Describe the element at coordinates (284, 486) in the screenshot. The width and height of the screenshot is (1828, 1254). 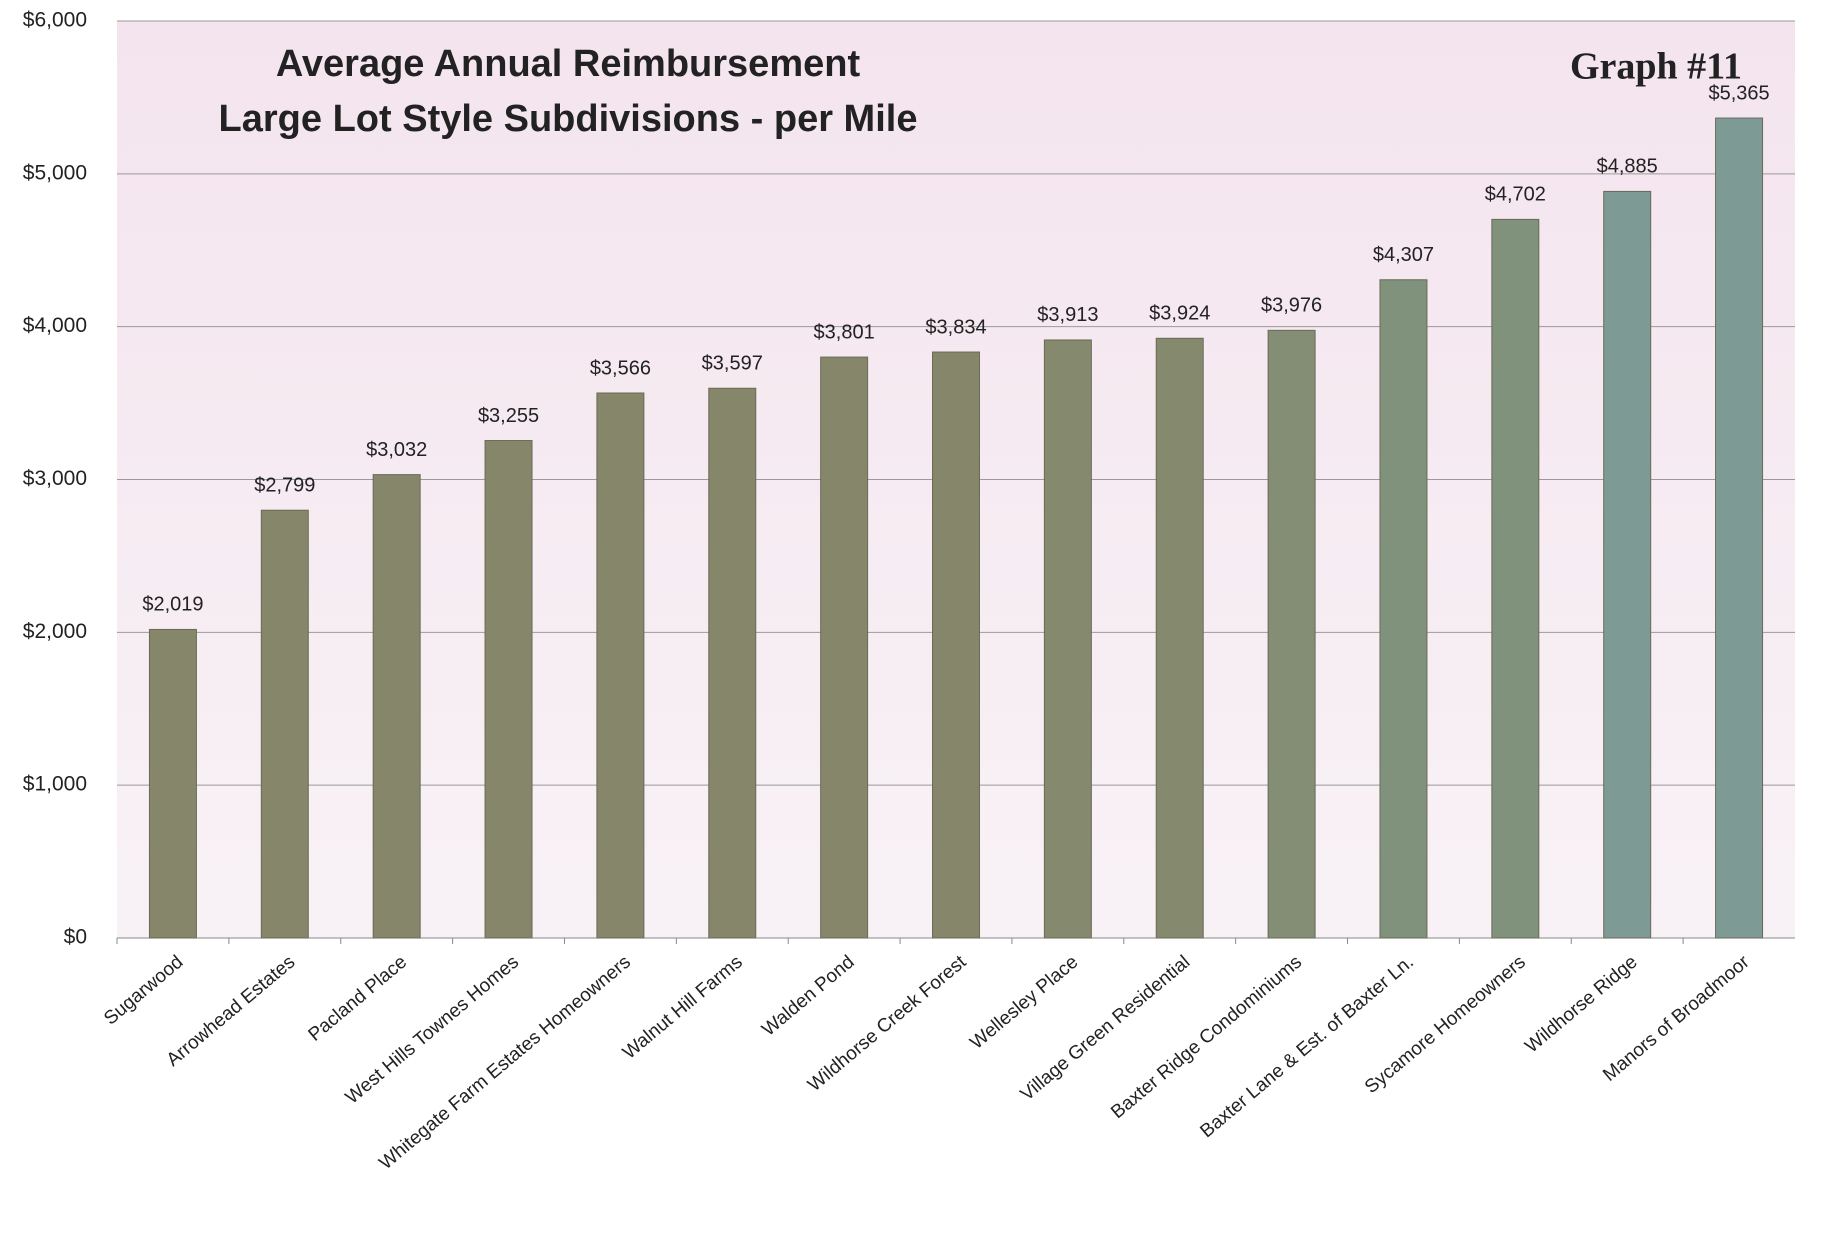
I see `value-label: $2,799` at that location.